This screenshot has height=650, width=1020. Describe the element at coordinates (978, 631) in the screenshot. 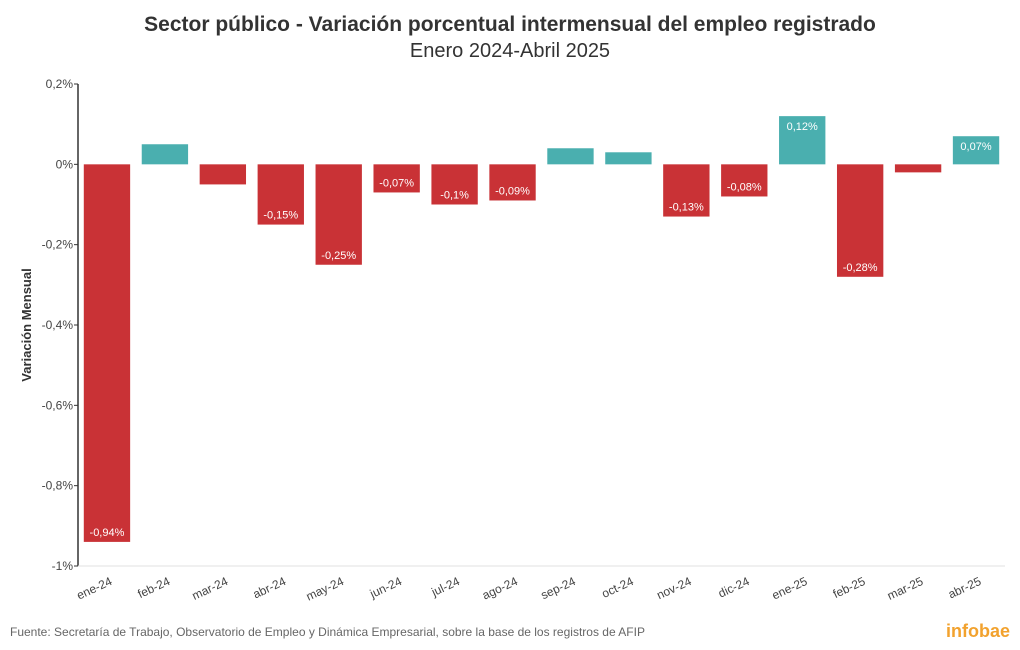

I see `infobae-logo: infobae` at that location.